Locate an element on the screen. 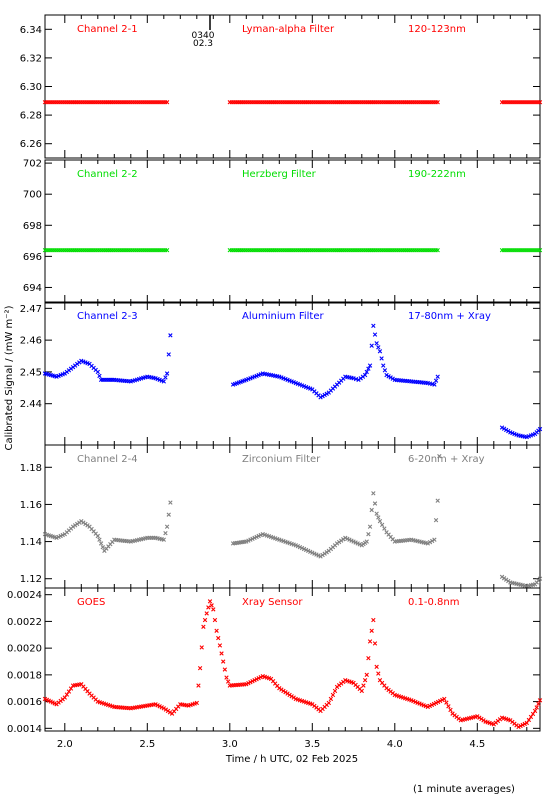 This screenshot has height=800, width=550. panel-filter-label: Zirconium Filter is located at coordinates (281, 459).